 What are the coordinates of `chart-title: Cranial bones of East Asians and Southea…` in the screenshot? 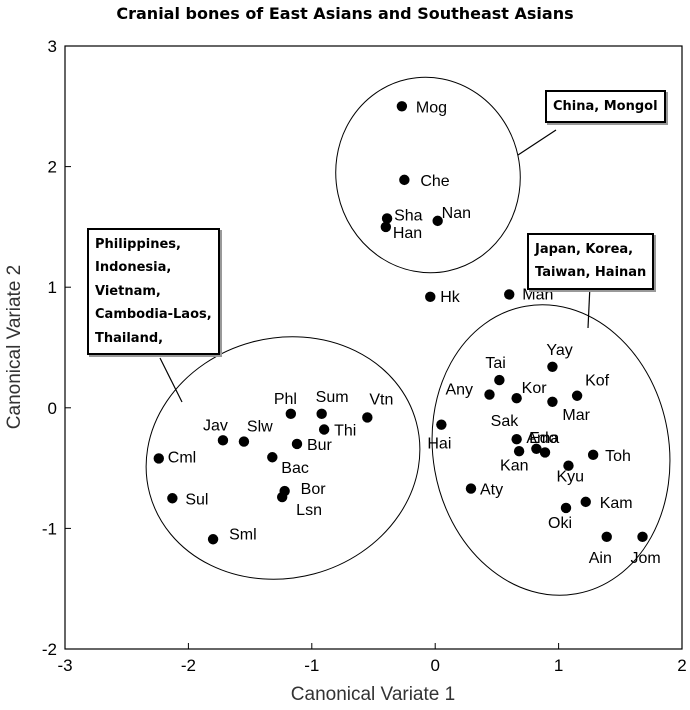 It's located at (345, 13).